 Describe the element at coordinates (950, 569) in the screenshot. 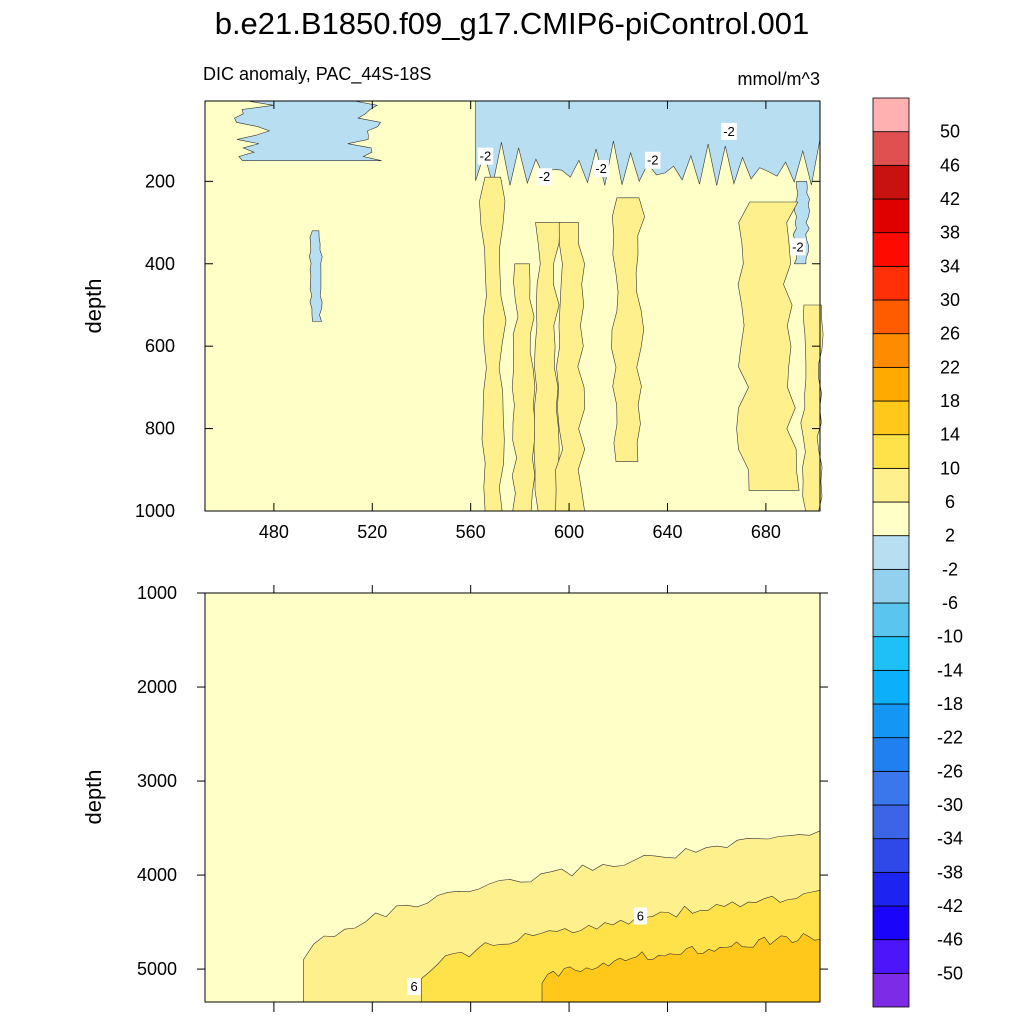

I see `colorbar-label: -2` at that location.